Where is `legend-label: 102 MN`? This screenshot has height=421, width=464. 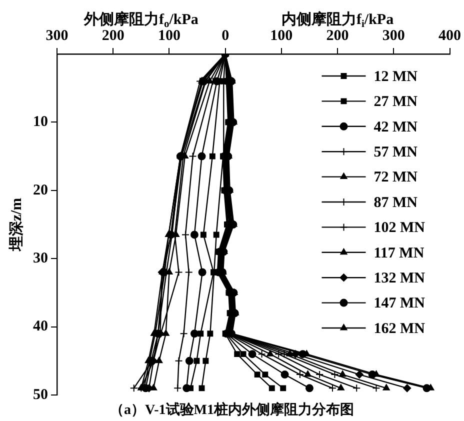
legend-label: 102 MN is located at coordinates (400, 228).